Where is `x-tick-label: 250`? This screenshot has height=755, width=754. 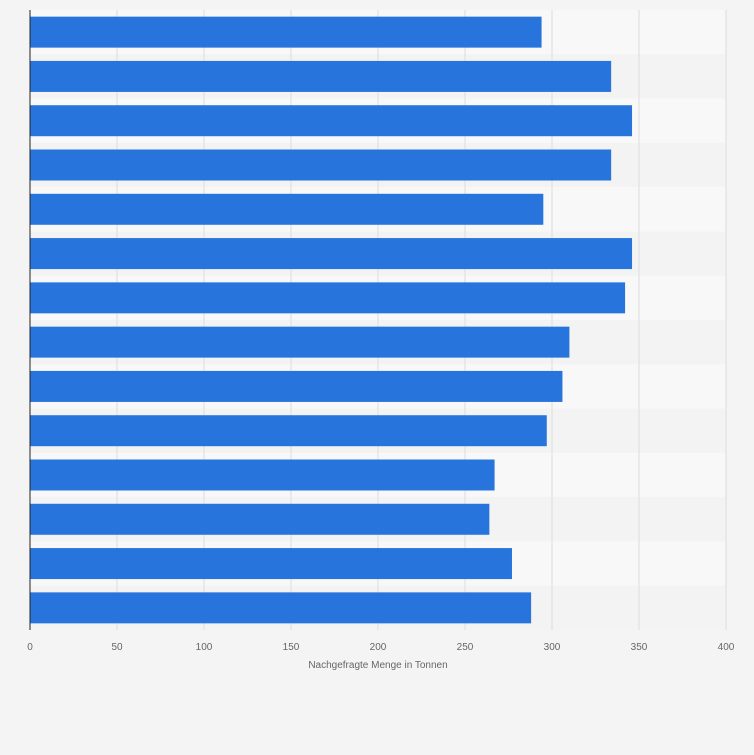 x-tick-label: 250 is located at coordinates (465, 647).